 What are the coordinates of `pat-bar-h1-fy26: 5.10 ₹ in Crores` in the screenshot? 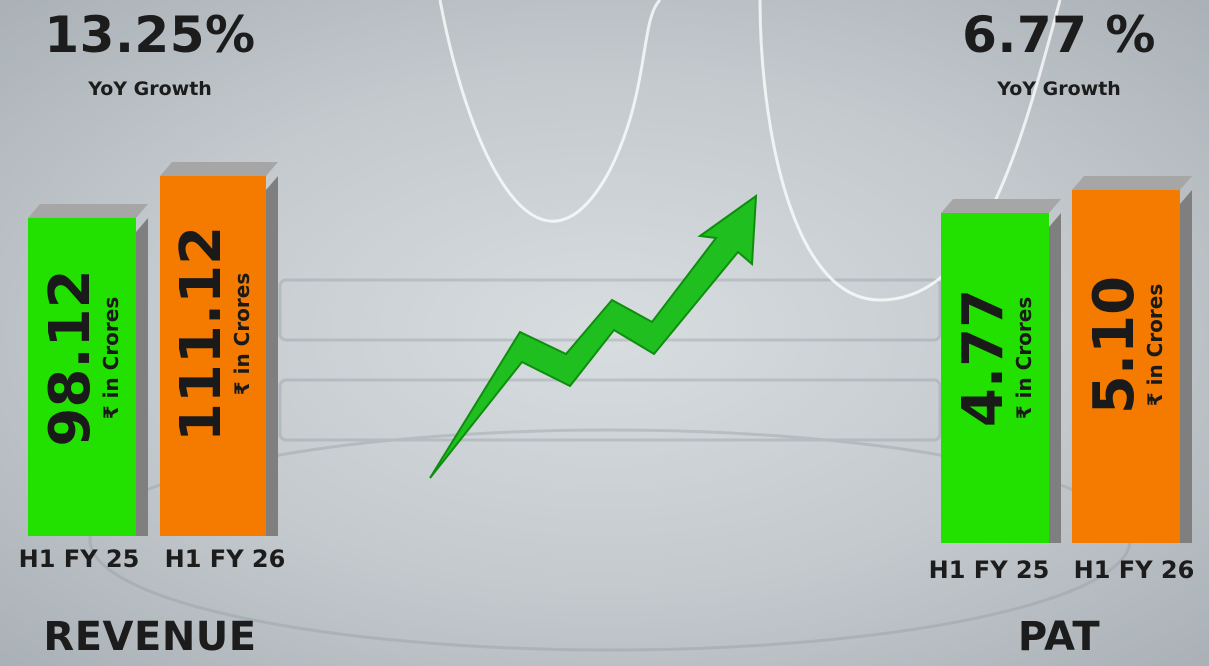 It's located at (1132, 366).